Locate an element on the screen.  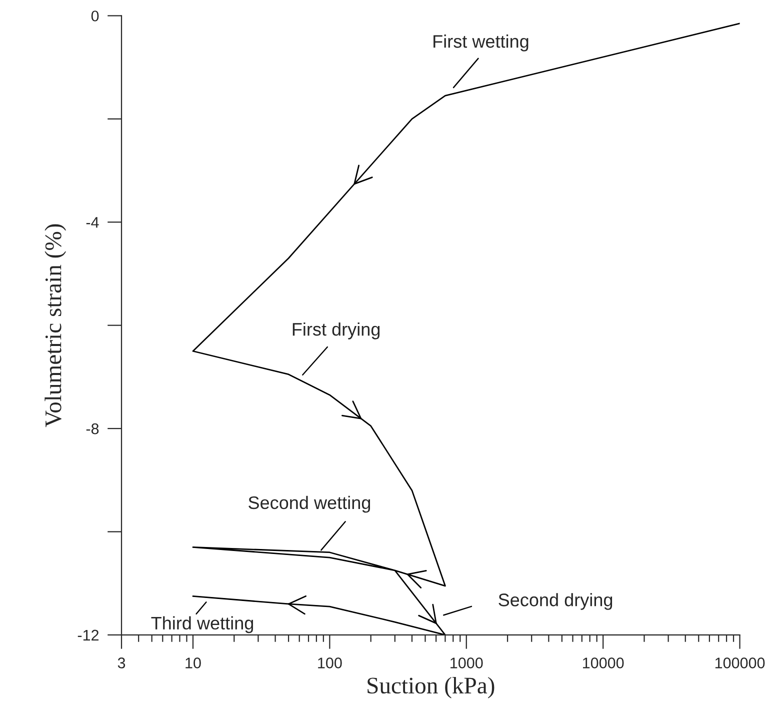
y-tick-label: -12 is located at coordinates (88, 635).